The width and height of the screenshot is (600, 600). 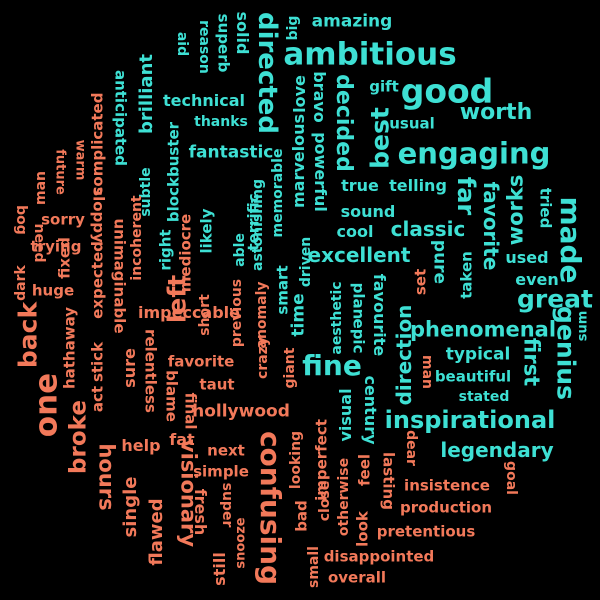 I want to click on word-lasting: lasting, so click(x=388, y=481).